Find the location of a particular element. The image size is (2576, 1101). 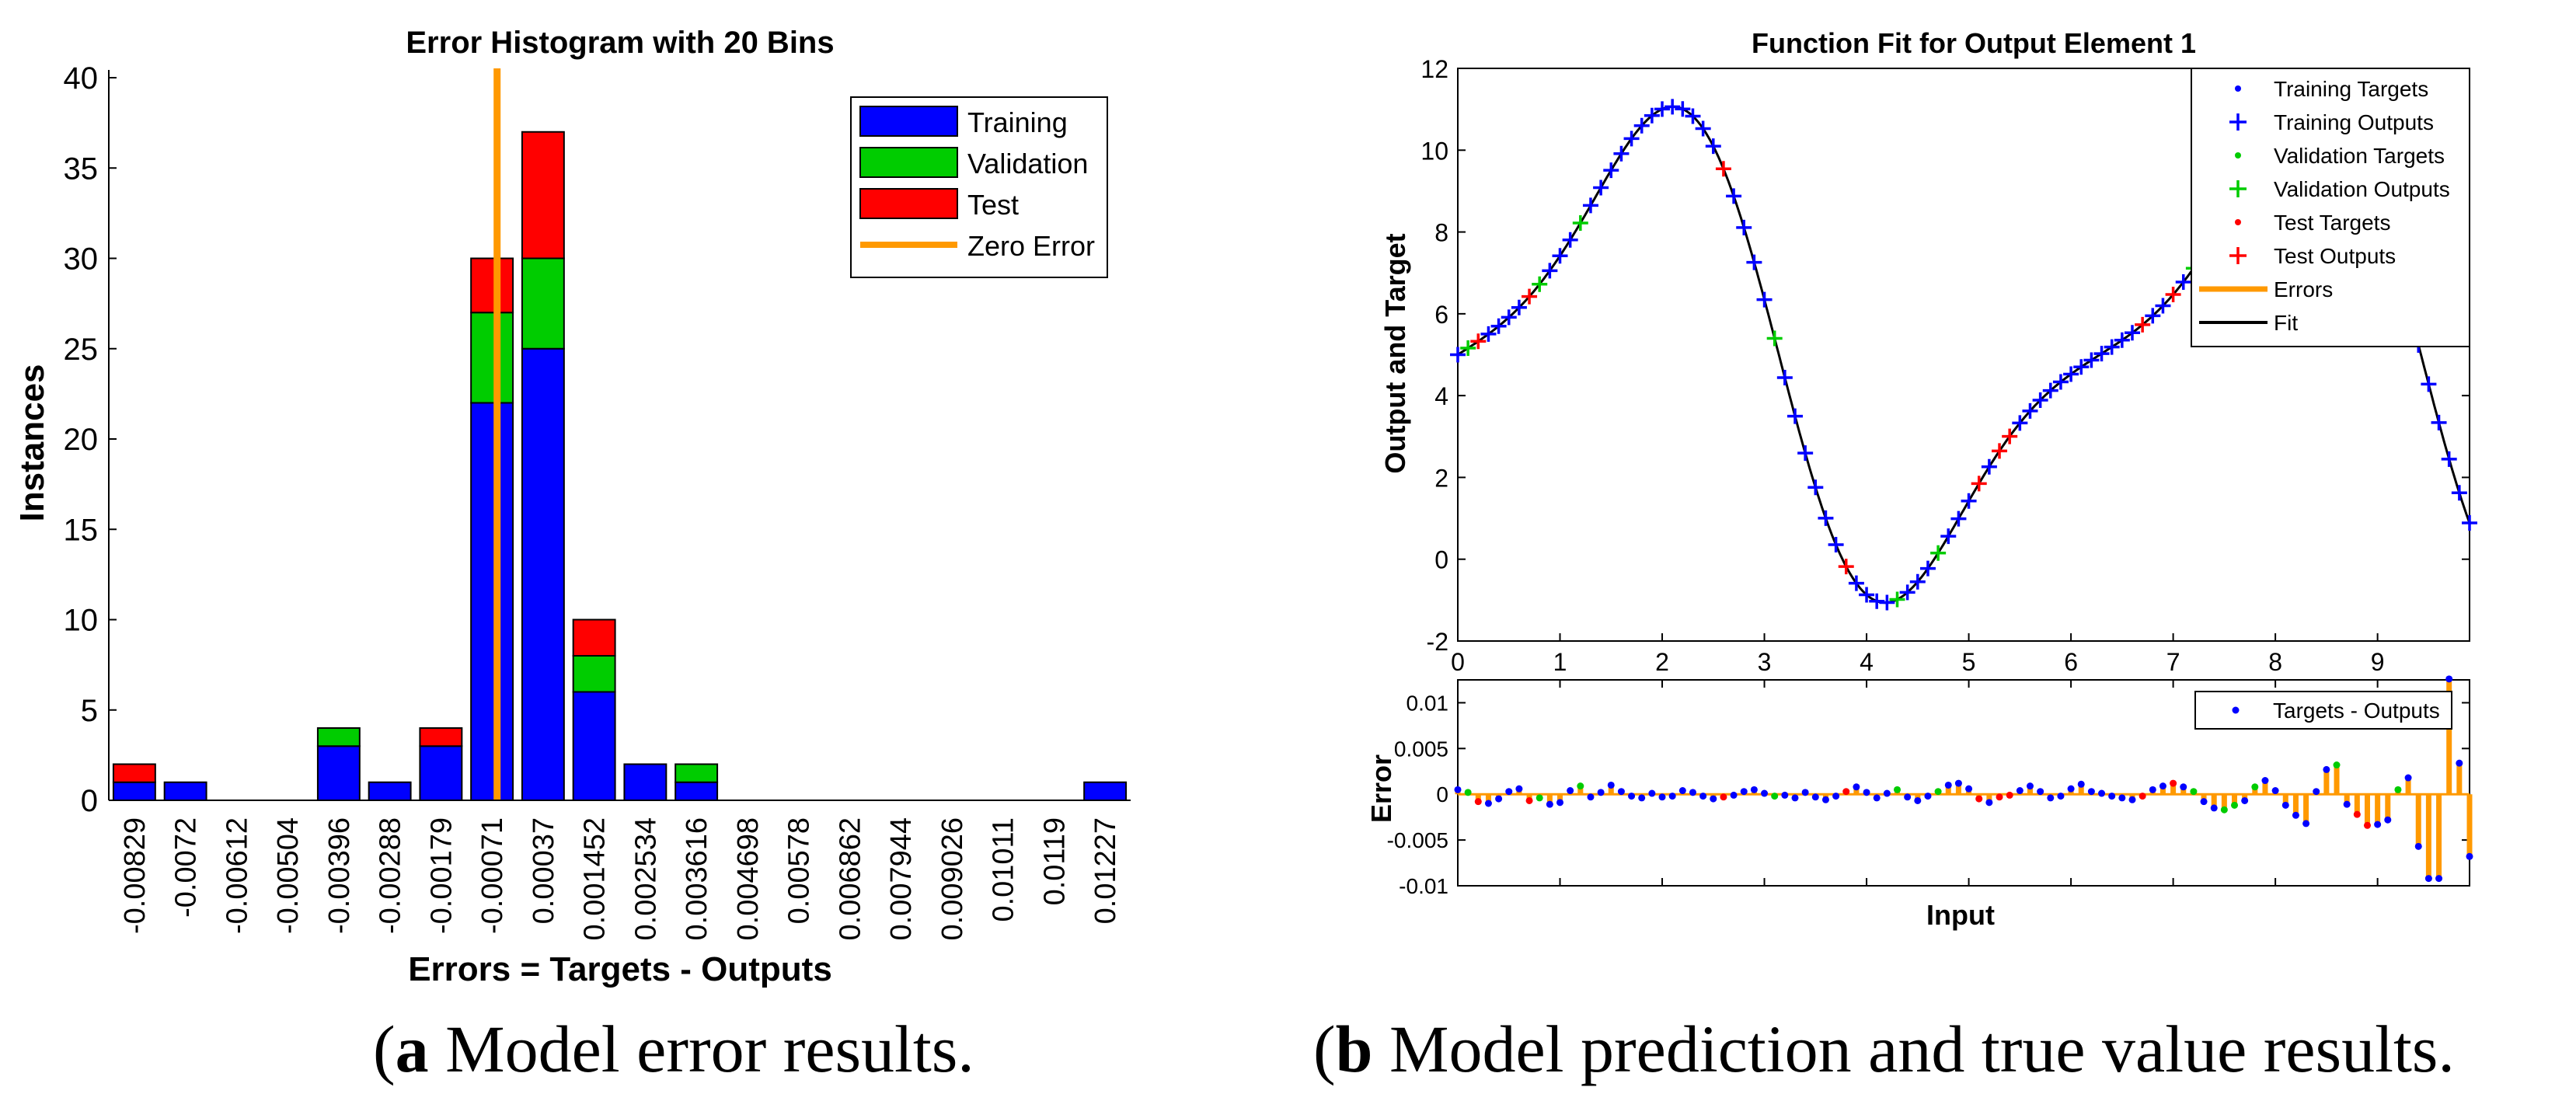

histogram-y-tick-label: 10 is located at coordinates (81, 621).